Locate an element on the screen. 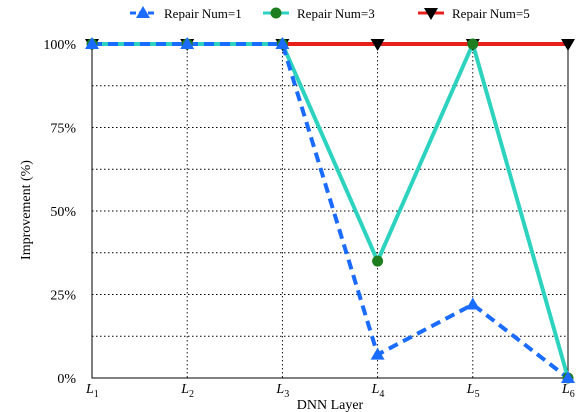 This screenshot has width=584, height=412. legend-label: Repair Num=3 is located at coordinates (336, 13).